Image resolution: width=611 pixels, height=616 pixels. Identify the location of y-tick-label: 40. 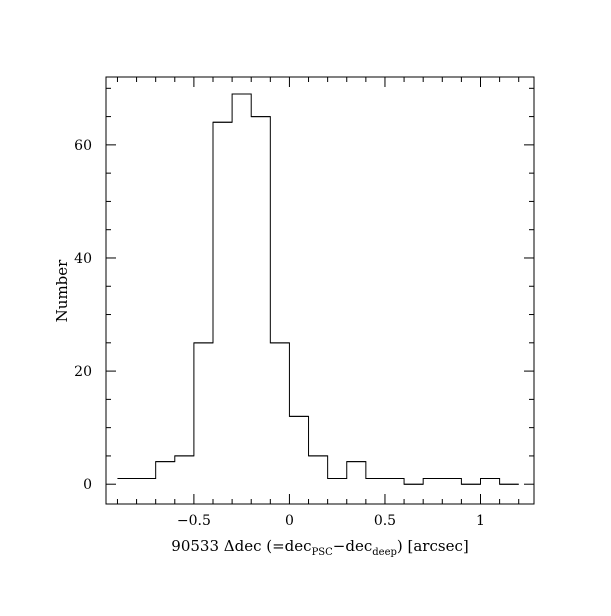
(83, 259).